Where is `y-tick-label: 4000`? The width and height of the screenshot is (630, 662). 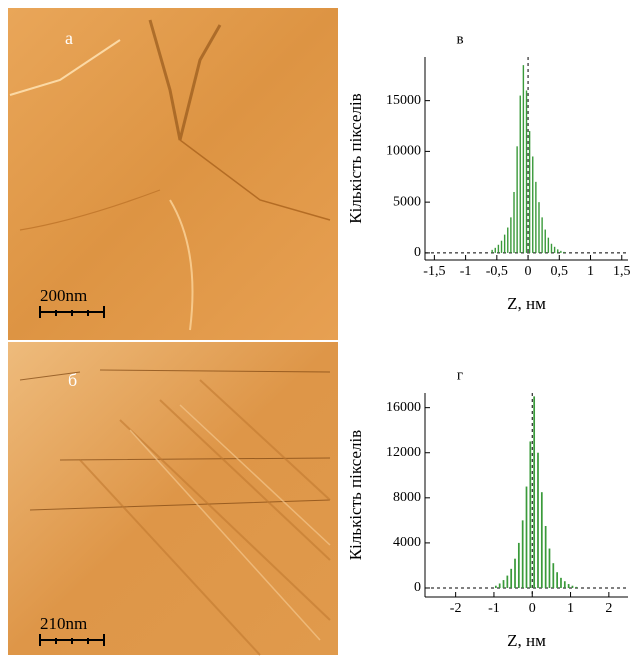 y-tick-label: 4000 is located at coordinates (407, 542).